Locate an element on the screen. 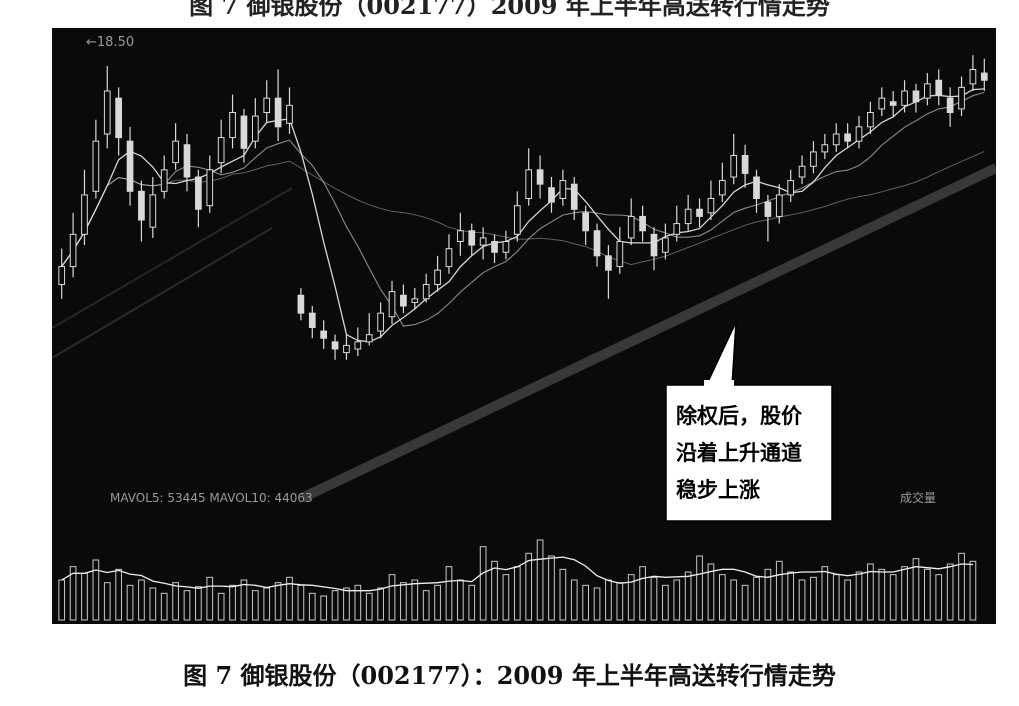 Image resolution: width=1019 pixels, height=706 pixels. volume-label: 成交量 is located at coordinates (918, 497).